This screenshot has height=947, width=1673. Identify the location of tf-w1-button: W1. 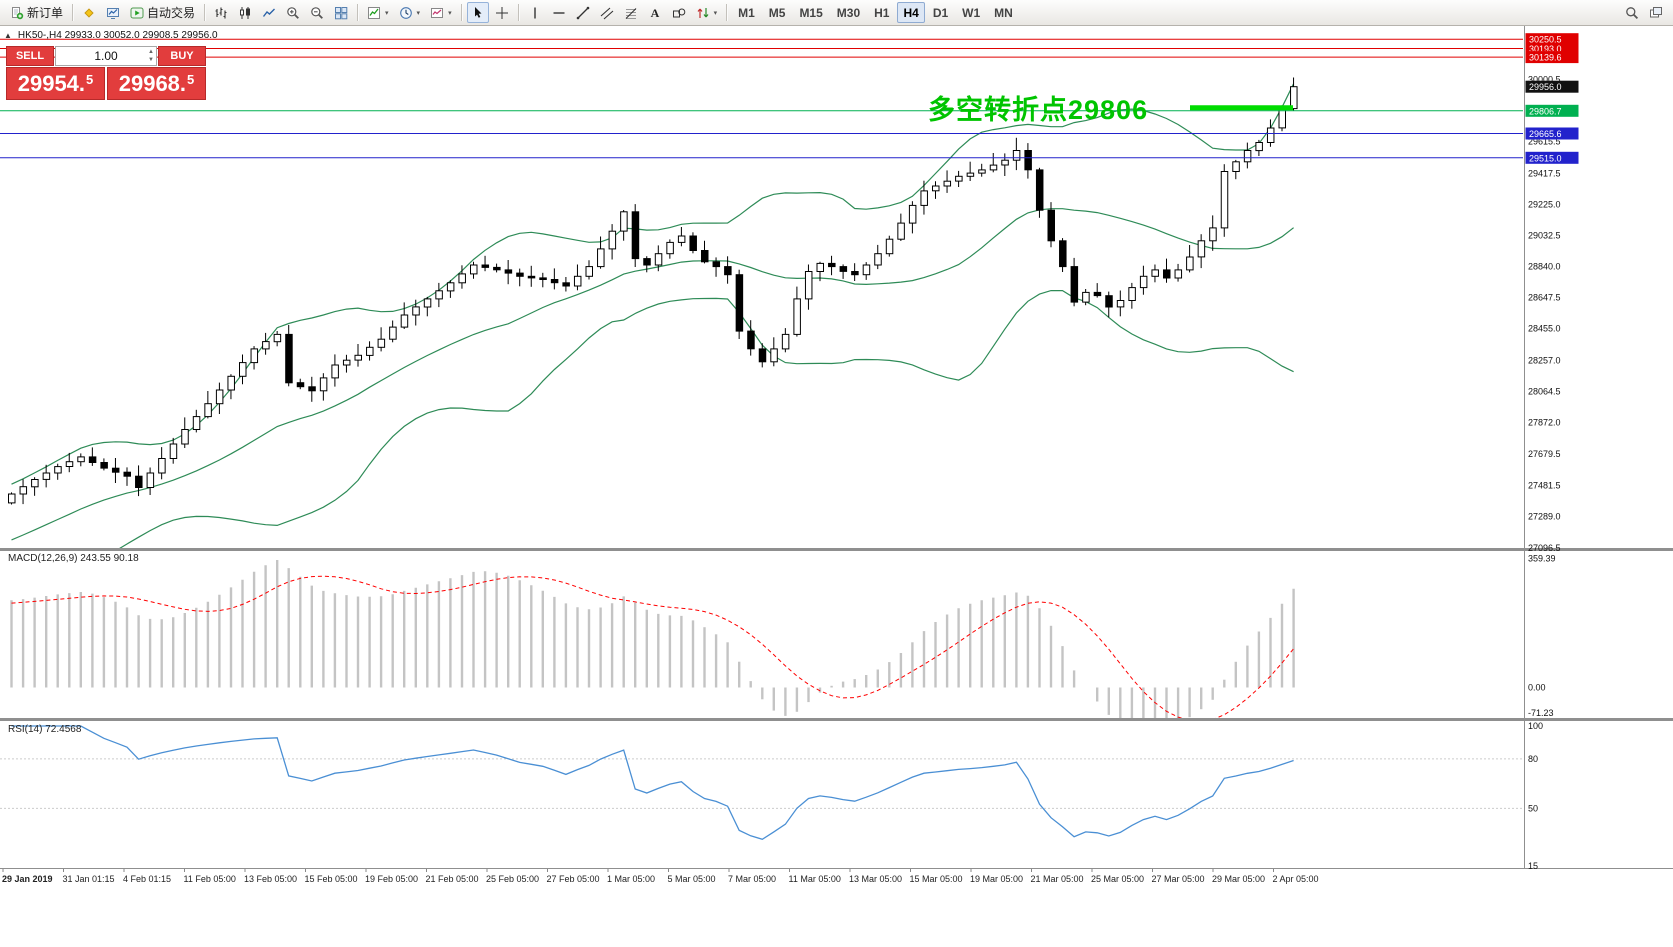
(971, 12).